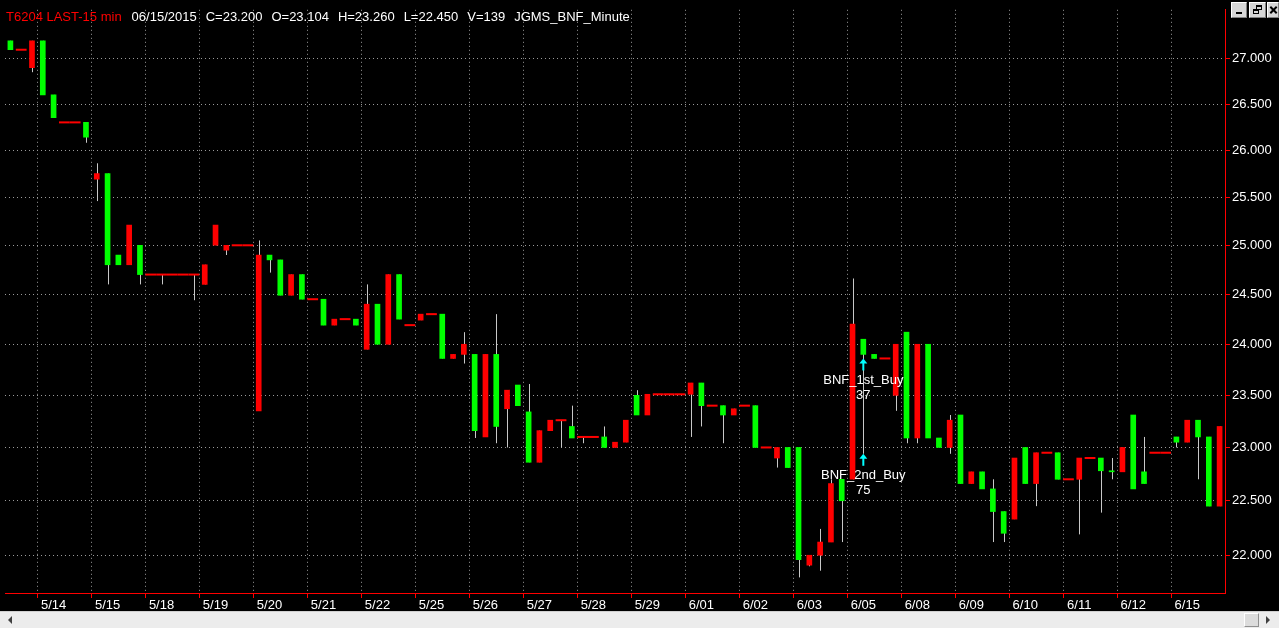 The height and width of the screenshot is (643, 1279). Describe the element at coordinates (1252, 244) in the screenshot. I see `y-tick-label: 25.000` at that location.